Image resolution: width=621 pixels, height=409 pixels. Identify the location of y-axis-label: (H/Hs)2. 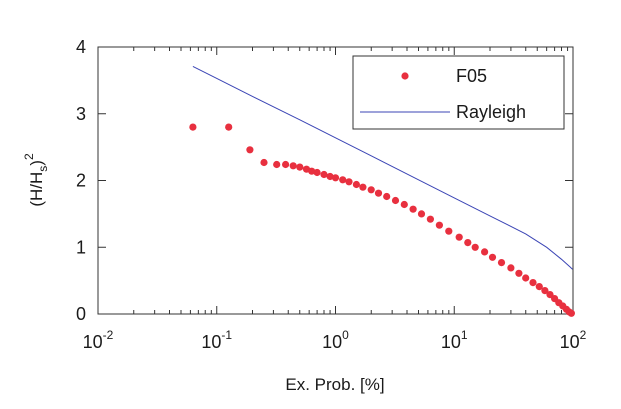
(36, 180).